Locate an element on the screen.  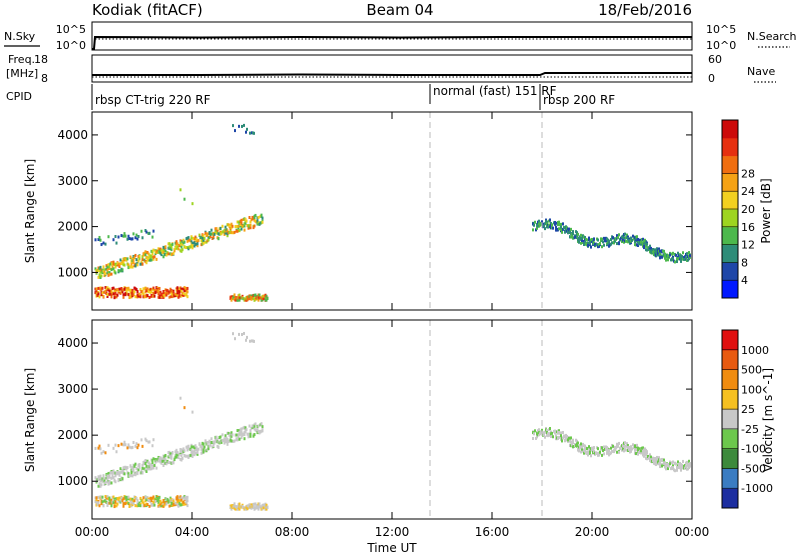
velocity-ytick-label: 2000 is located at coordinates (72, 435).